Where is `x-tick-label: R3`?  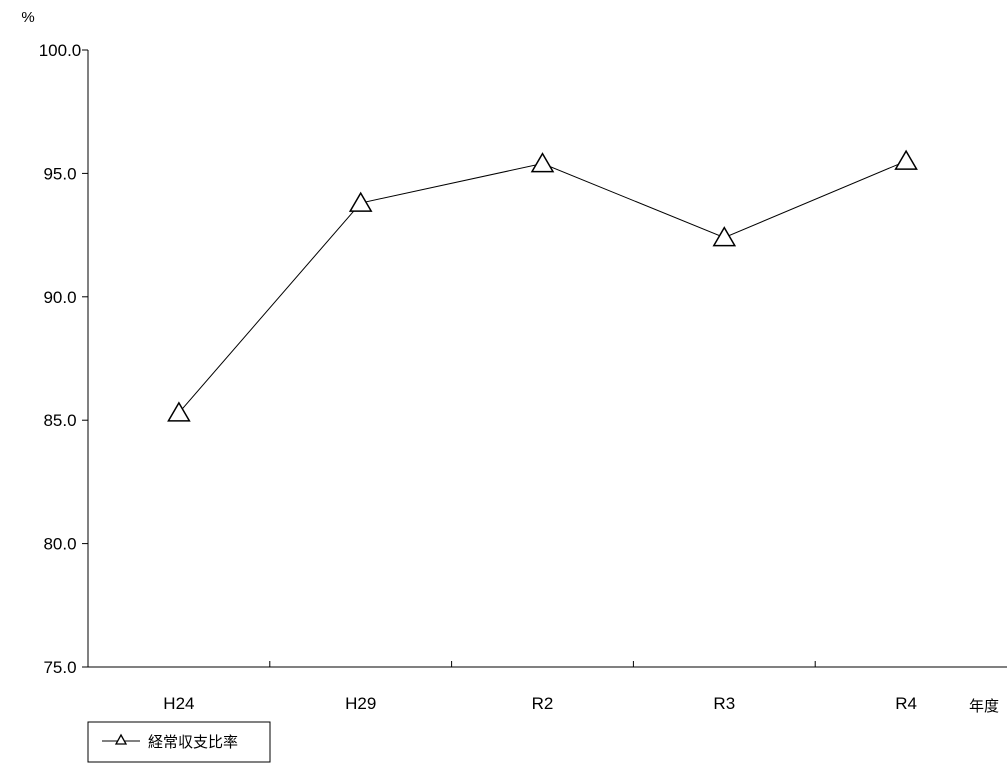
x-tick-label: R3 is located at coordinates (724, 703).